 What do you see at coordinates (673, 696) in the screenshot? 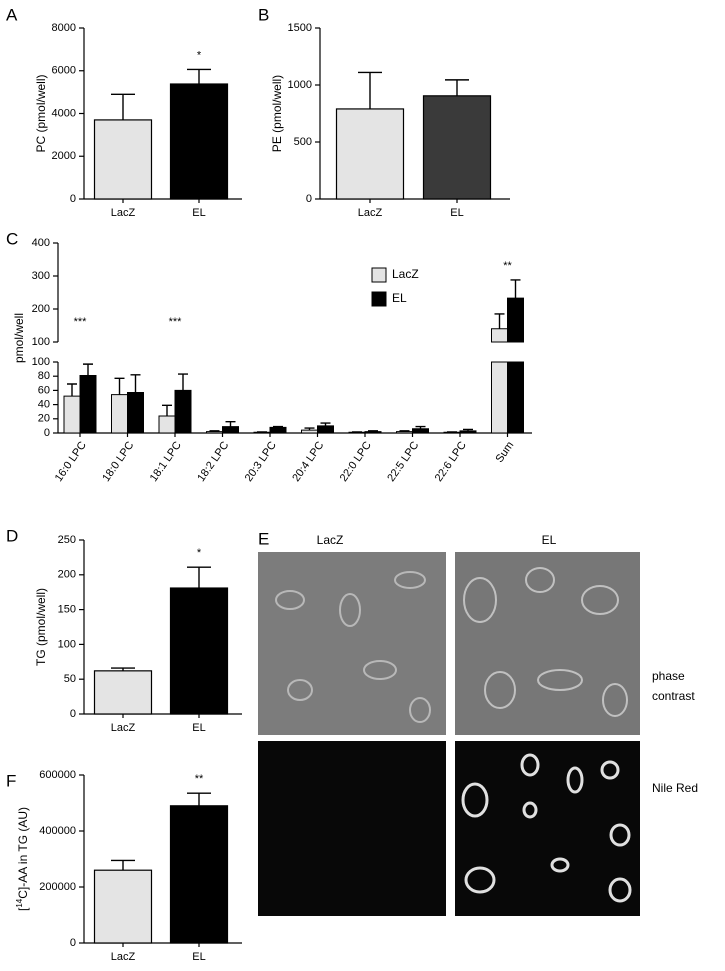
I see `row-label: contrast` at bounding box center [673, 696].